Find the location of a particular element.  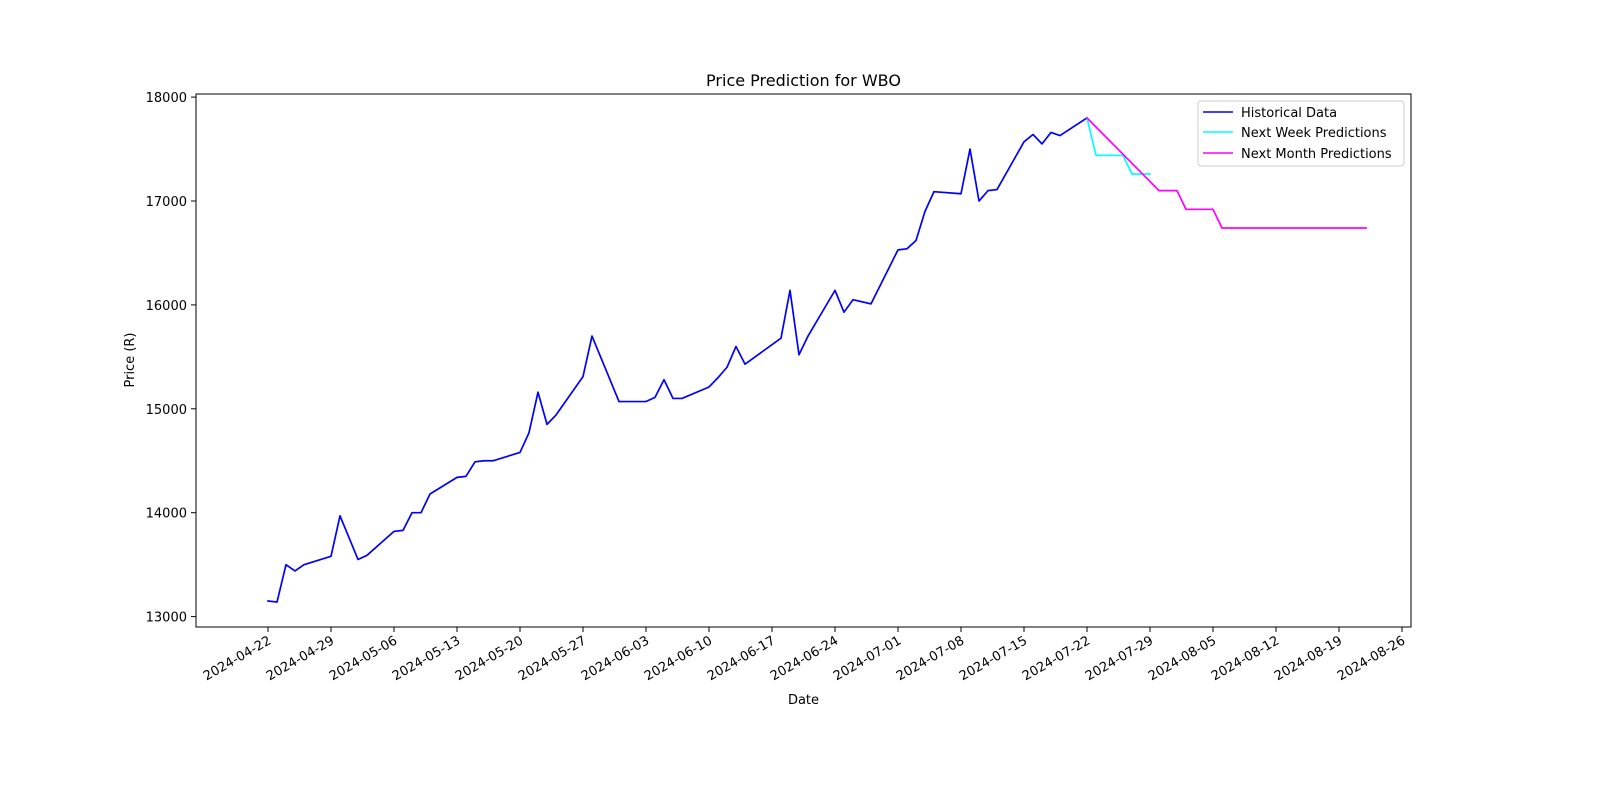

legend-label-historical: Historical Data is located at coordinates (1289, 113).